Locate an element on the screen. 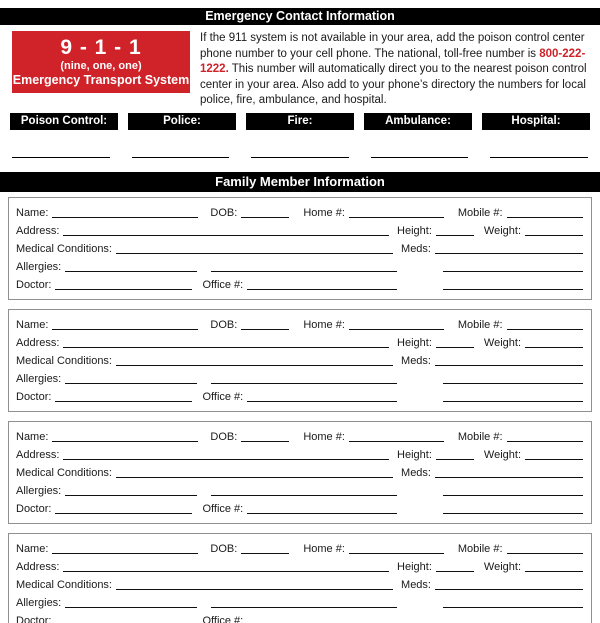 The image size is (600, 623). emergency-contact-blank-lines is located at coordinates (300, 157).